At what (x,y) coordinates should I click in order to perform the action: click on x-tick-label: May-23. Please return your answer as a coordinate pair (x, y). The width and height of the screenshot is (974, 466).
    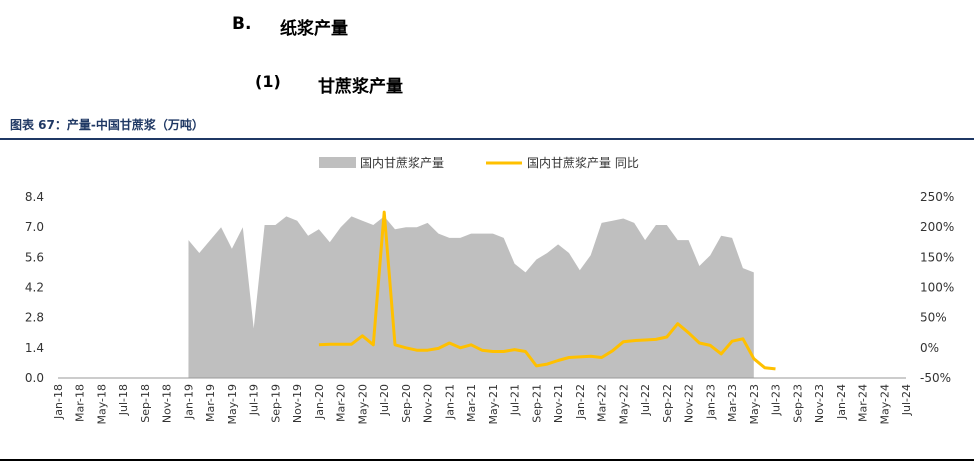
    Looking at the image, I should click on (754, 404).